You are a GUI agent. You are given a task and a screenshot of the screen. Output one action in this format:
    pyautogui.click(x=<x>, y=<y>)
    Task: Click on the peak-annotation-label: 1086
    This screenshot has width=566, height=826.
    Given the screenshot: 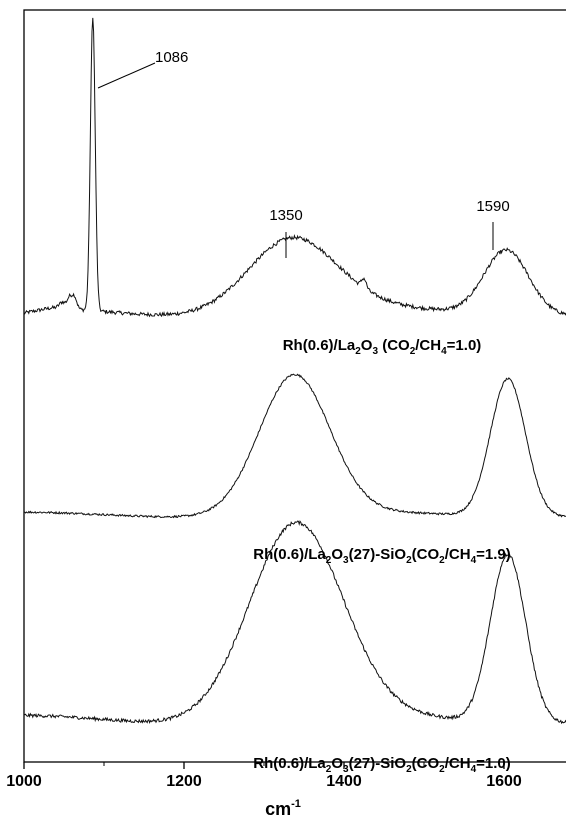 What is the action you would take?
    pyautogui.click(x=171, y=57)
    